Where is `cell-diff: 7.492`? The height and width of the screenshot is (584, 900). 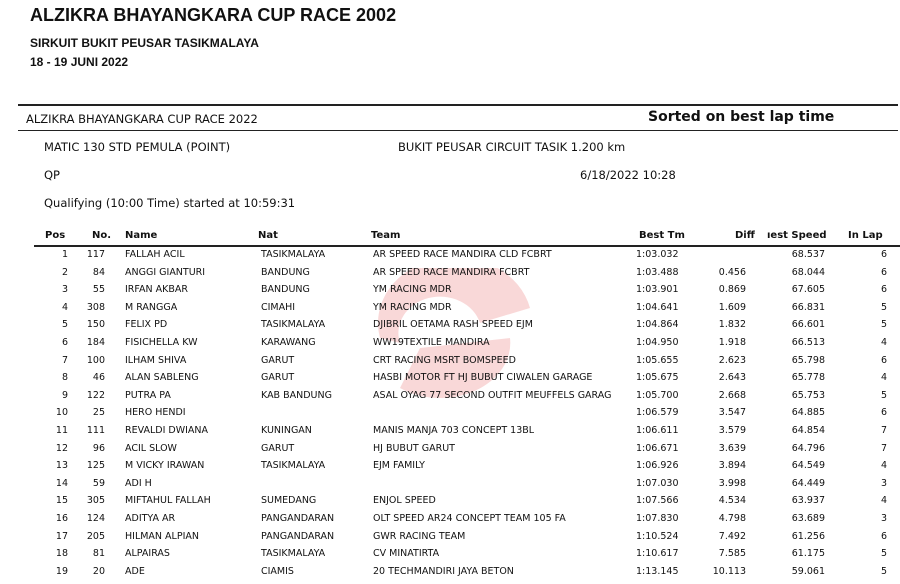
cell-diff: 7.492 is located at coordinates (732, 536).